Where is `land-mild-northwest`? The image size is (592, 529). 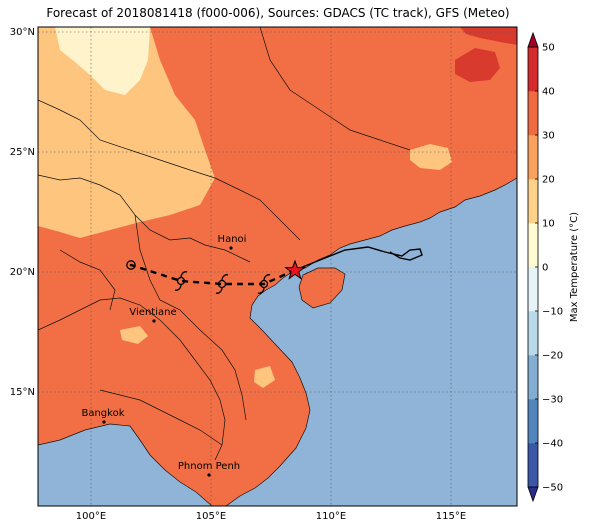 land-mild-northwest is located at coordinates (126, 132).